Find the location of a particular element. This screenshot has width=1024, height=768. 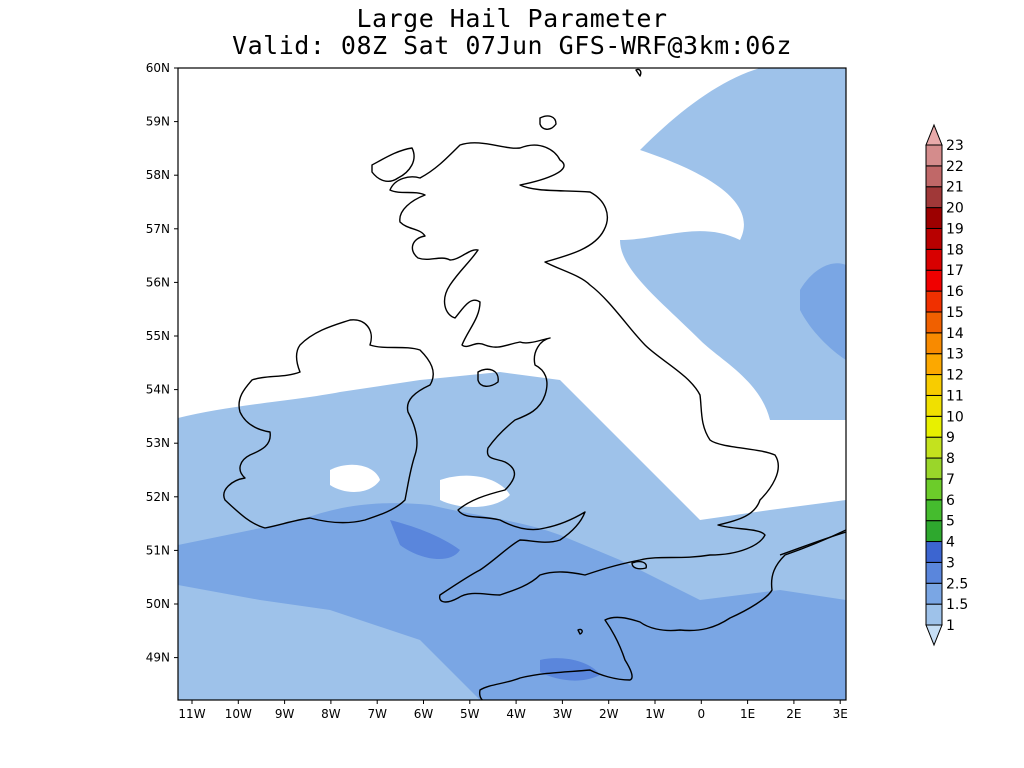

coastline-orkney is located at coordinates (548, 122).